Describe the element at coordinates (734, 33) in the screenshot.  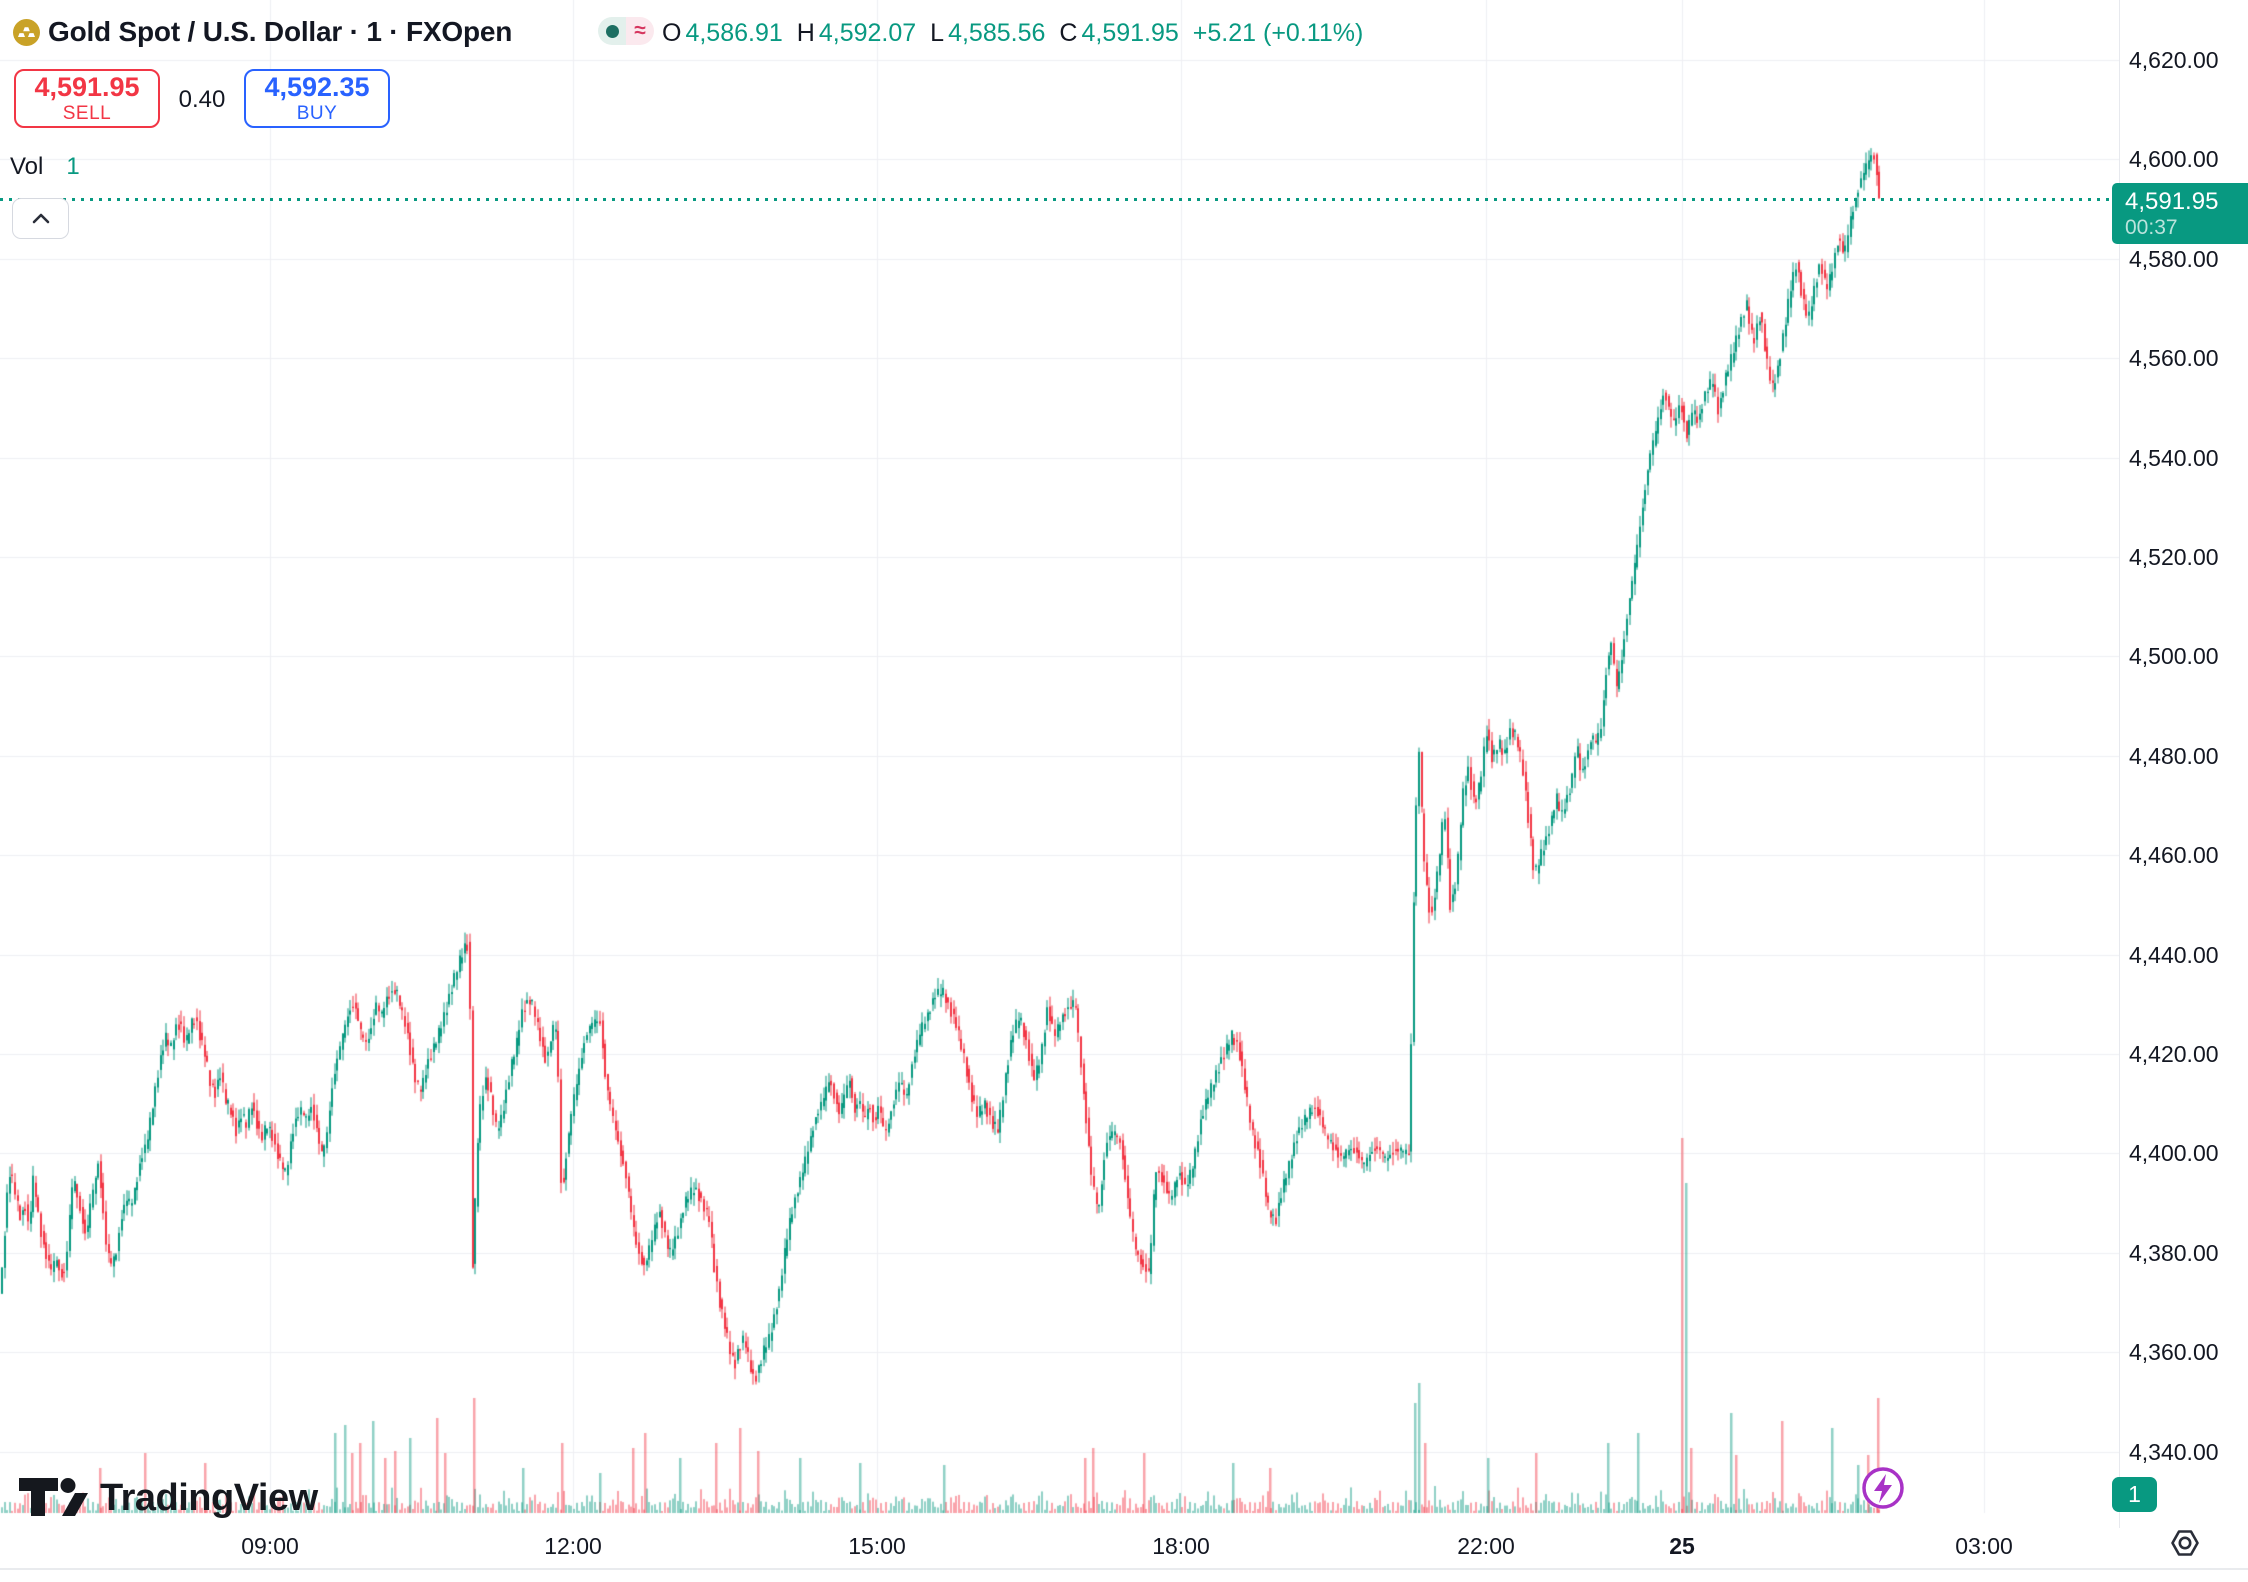
I see `ohlc-value: 4,586.91` at that location.